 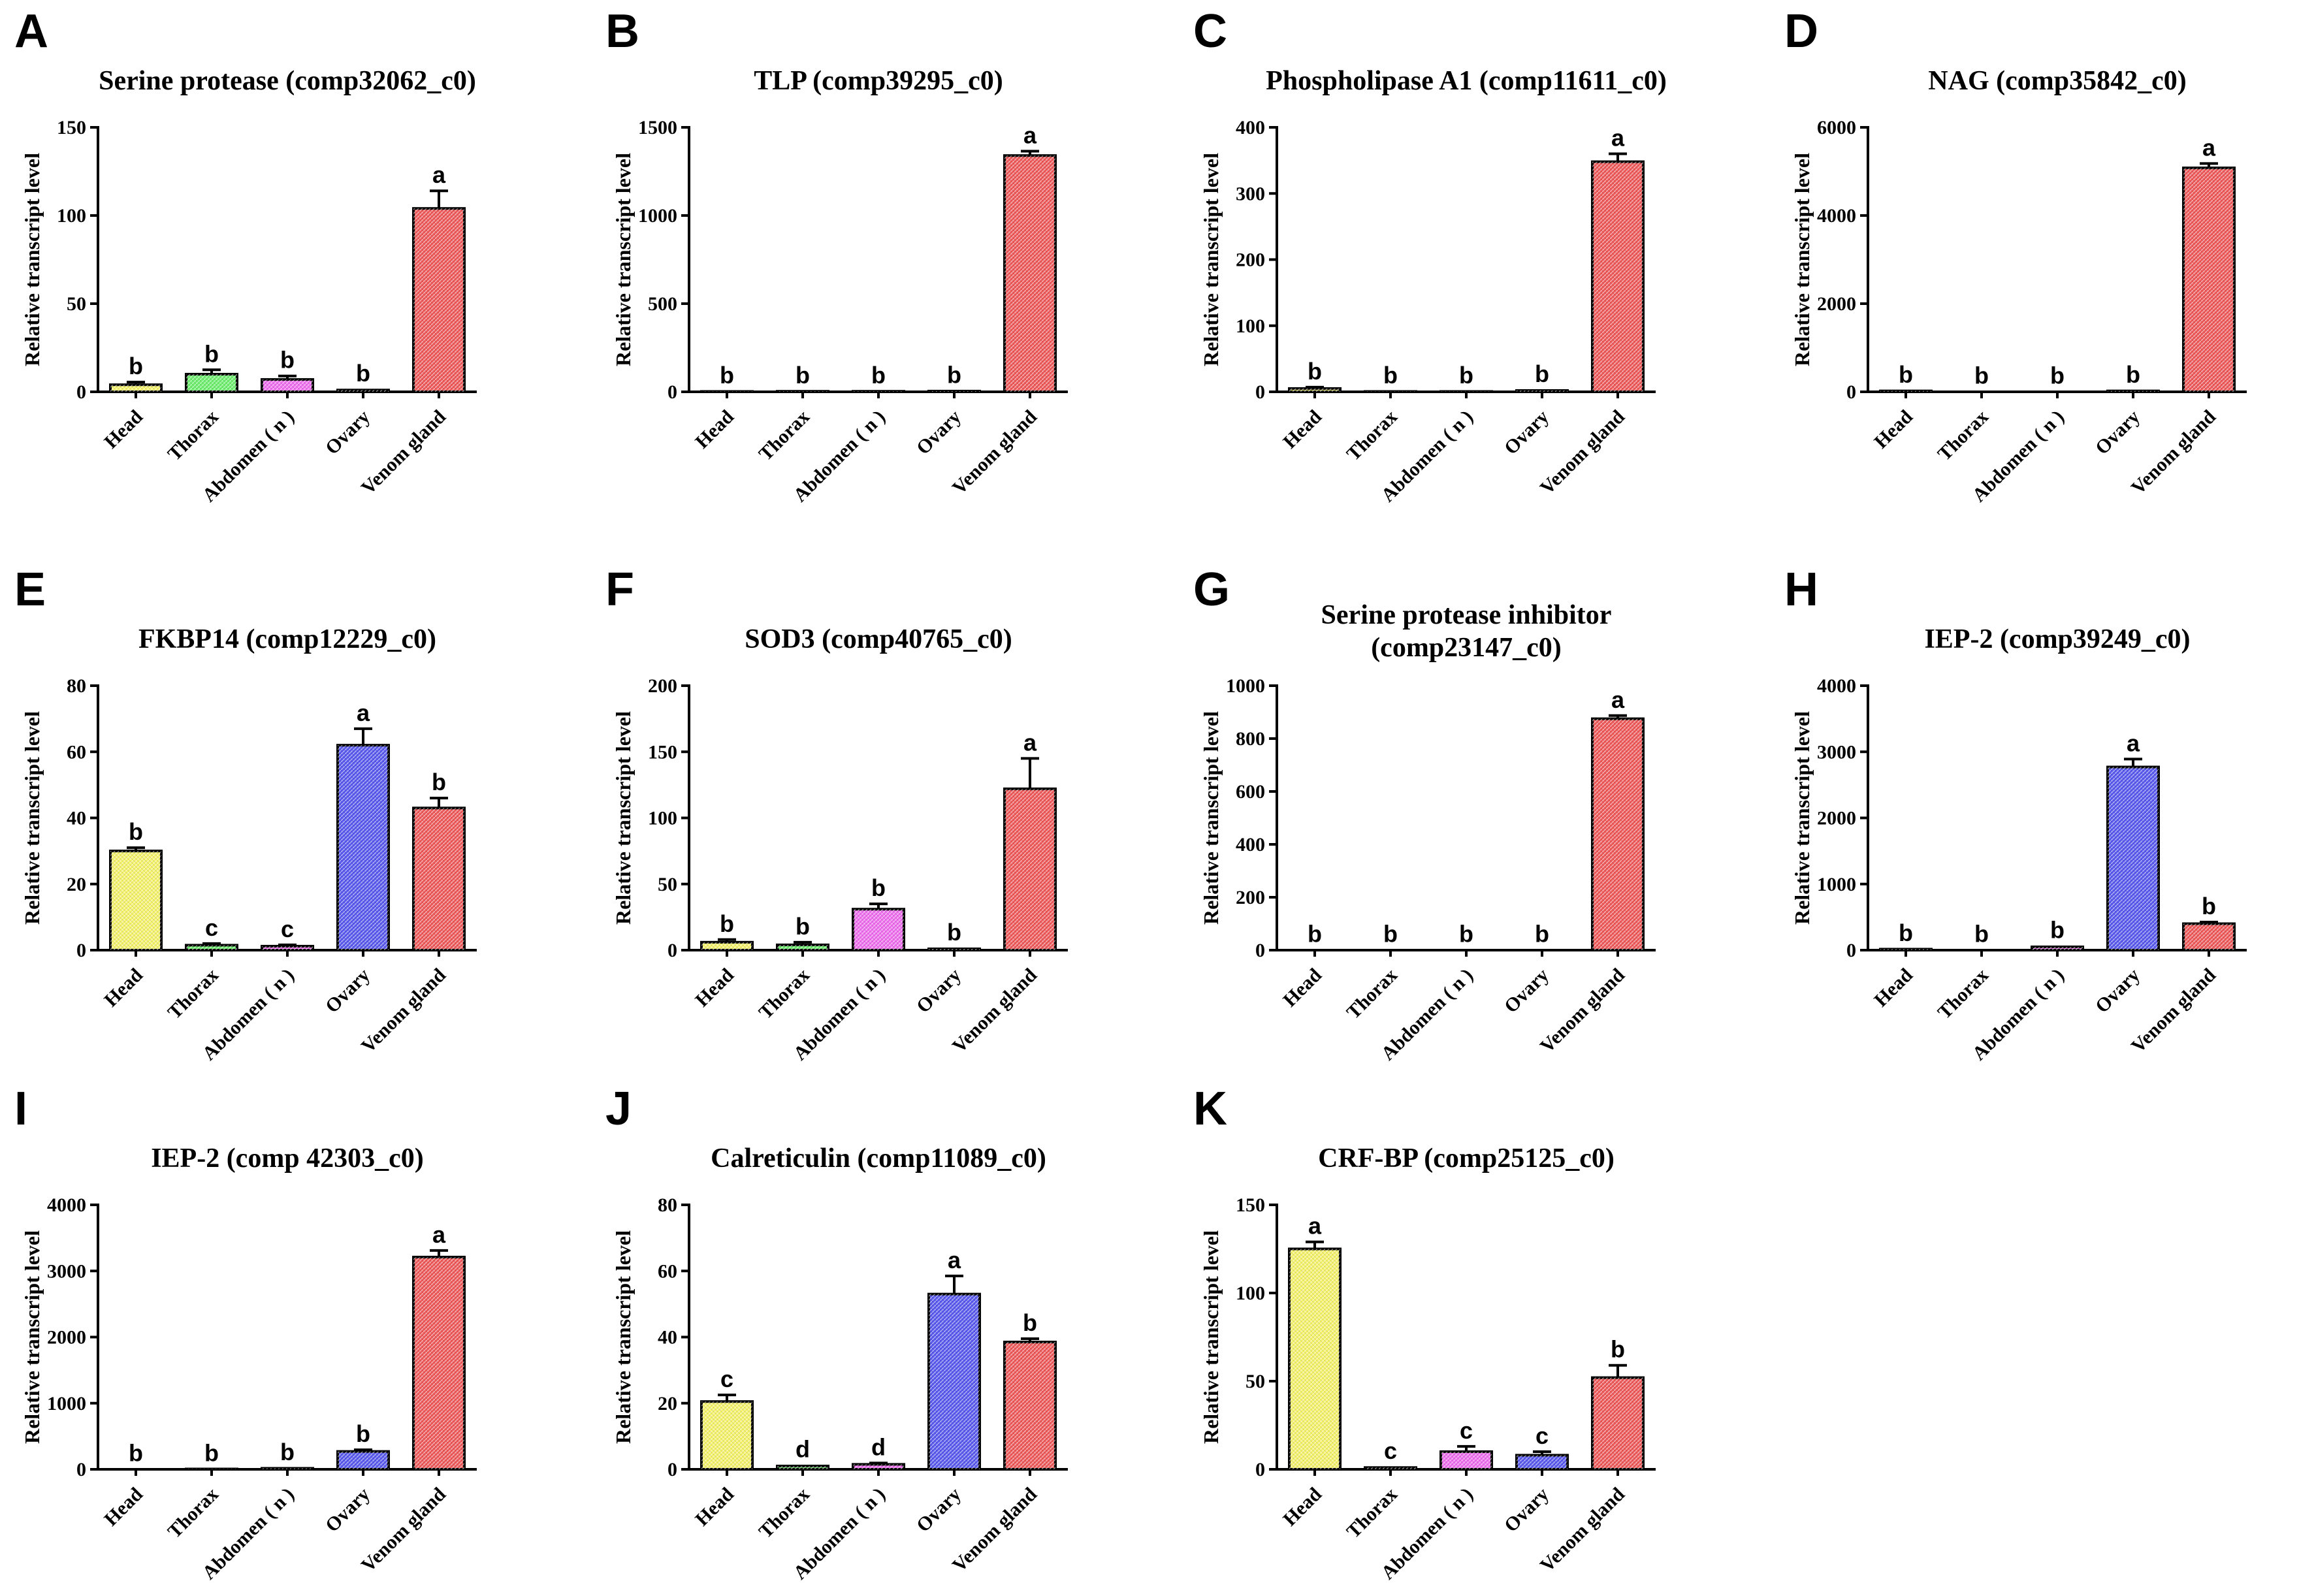 What do you see at coordinates (287, 1158) in the screenshot?
I see `chart-title: IEP-2 (comp 42303_c0)` at bounding box center [287, 1158].